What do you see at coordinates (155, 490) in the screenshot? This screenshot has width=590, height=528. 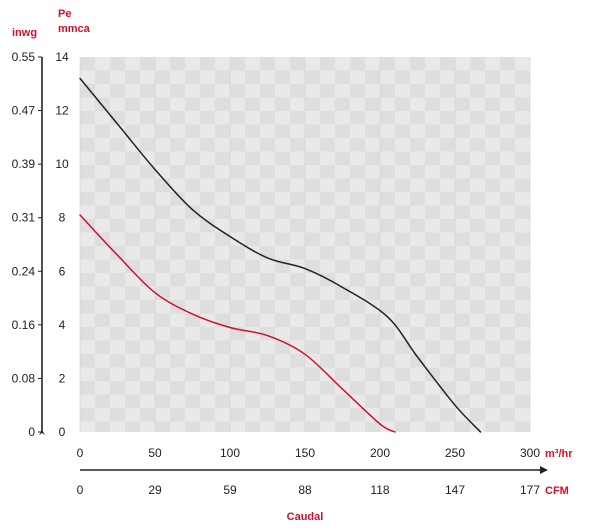 I see `x-tick-label-secondary: 29` at bounding box center [155, 490].